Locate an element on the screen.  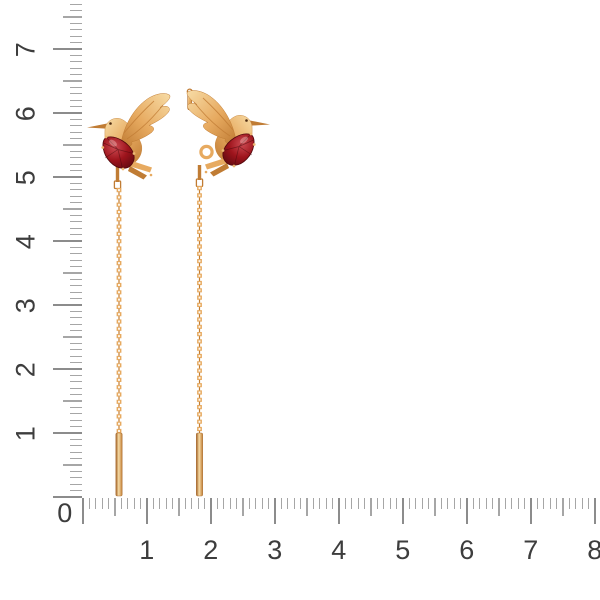
h-ruler-label: 8 is located at coordinates (593, 550).